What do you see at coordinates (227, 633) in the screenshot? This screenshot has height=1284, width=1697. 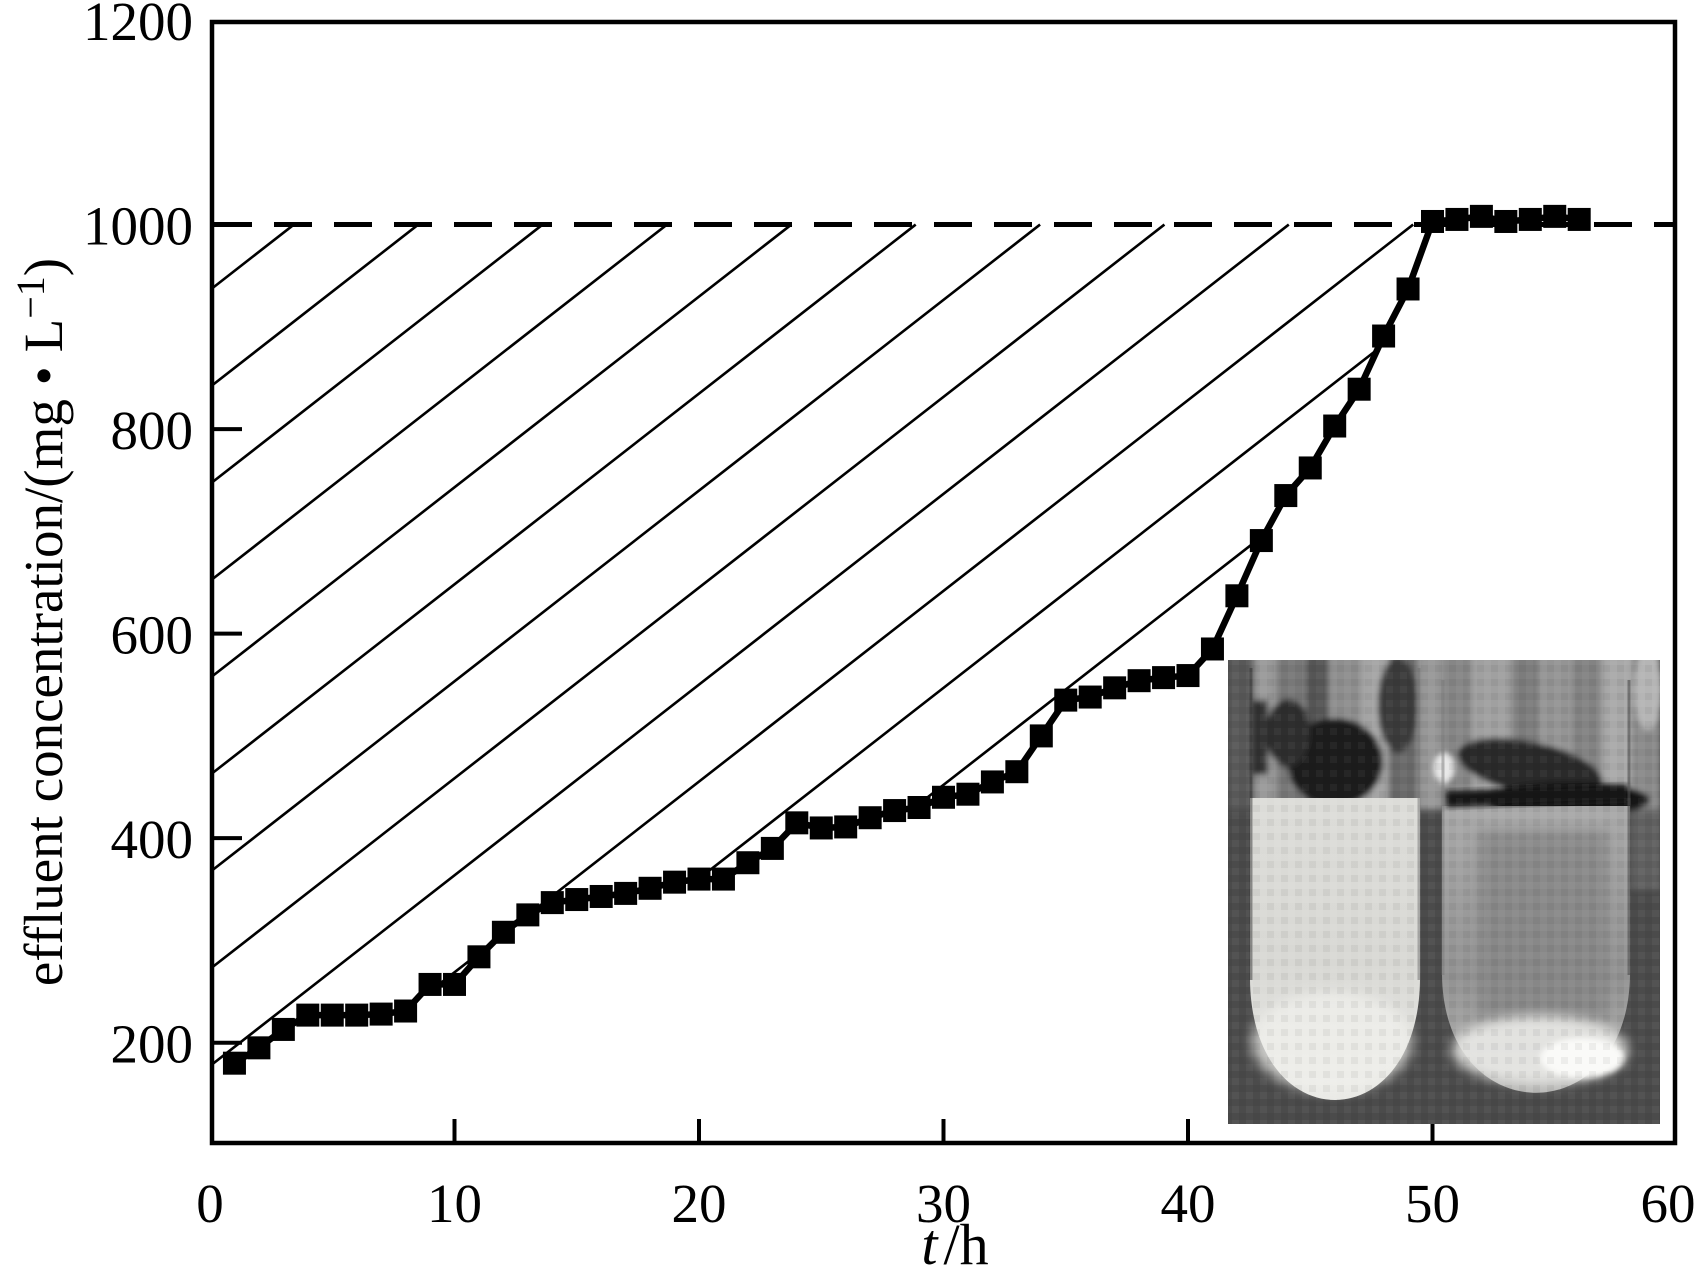 I see `y-axis-ticks` at bounding box center [227, 633].